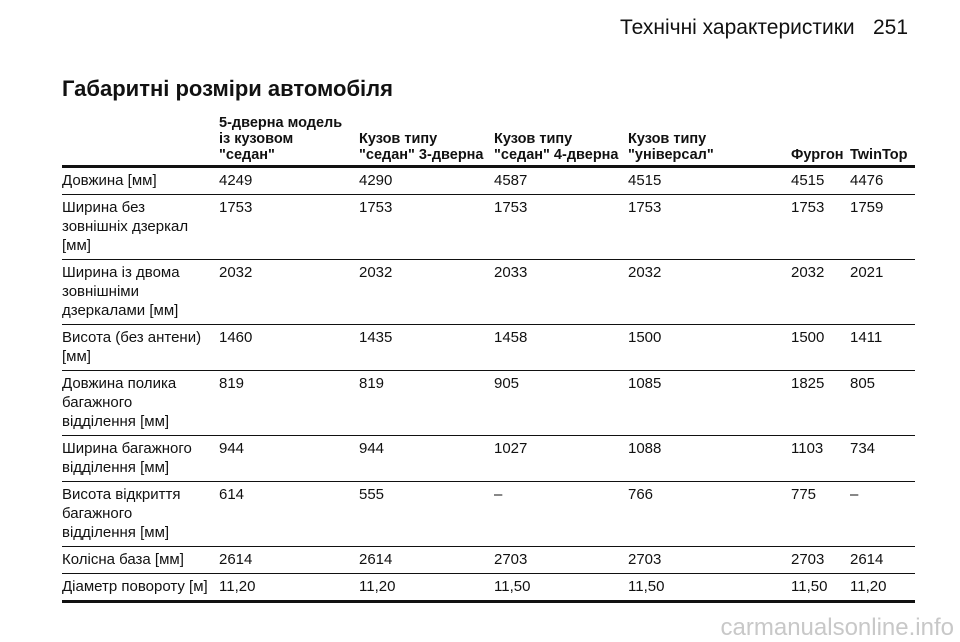 The width and height of the screenshot is (960, 642). I want to click on row-label: Довжина полика багажного відділення [мм], so click(140, 403).